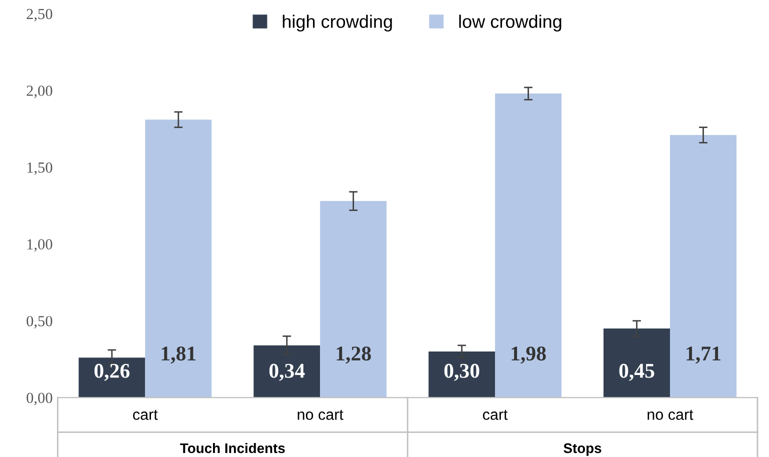 The height and width of the screenshot is (457, 769). I want to click on data-label: 1,98, so click(529, 355).